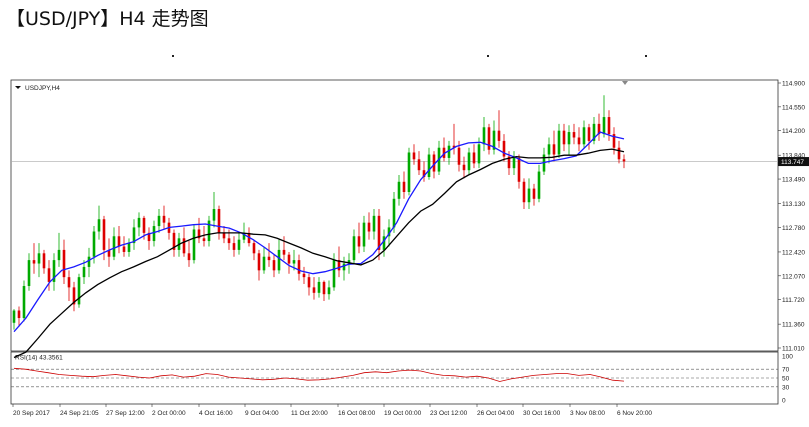 This screenshot has width=809, height=427. I want to click on rsi-tick-label: 100, so click(787, 357).